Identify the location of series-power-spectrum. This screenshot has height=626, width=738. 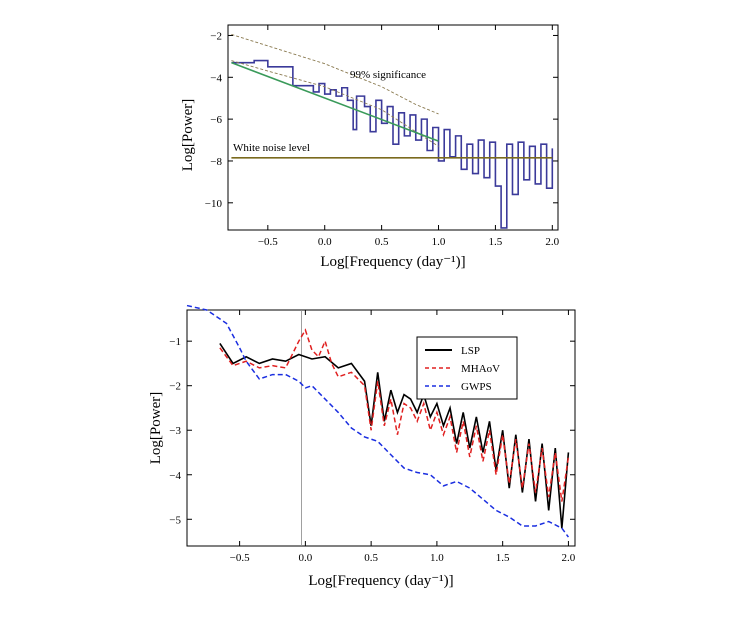
(392, 144).